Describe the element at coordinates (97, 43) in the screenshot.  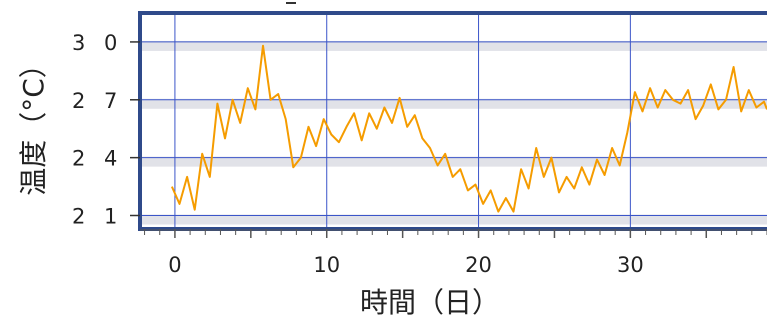
I see `y-tick-label-30: 3 0` at that location.